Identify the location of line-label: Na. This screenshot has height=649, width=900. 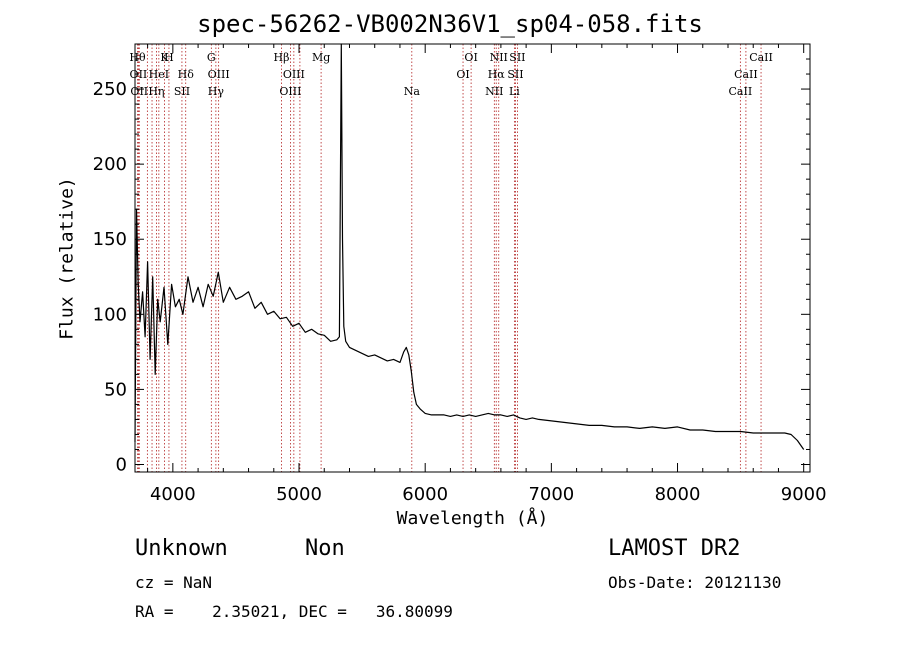
(412, 91).